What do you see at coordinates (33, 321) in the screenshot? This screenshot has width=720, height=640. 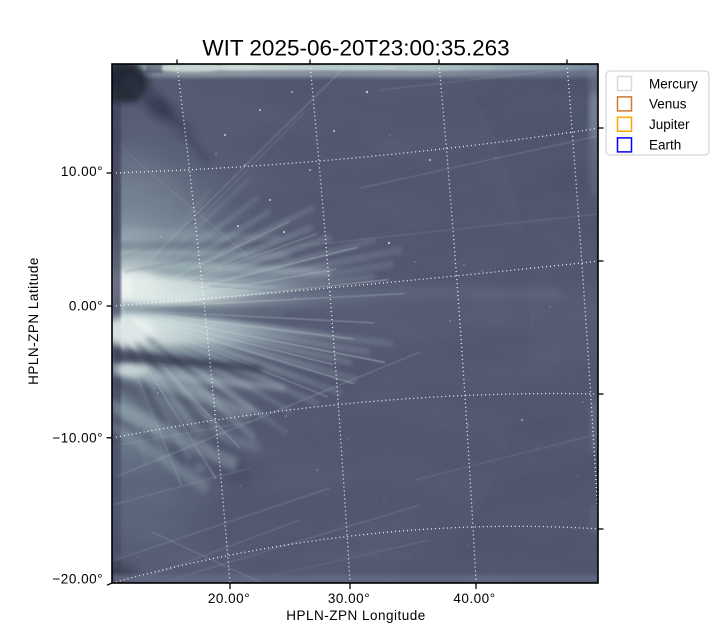 I see `svg-text: HPLN-ZPN Latitude` at bounding box center [33, 321].